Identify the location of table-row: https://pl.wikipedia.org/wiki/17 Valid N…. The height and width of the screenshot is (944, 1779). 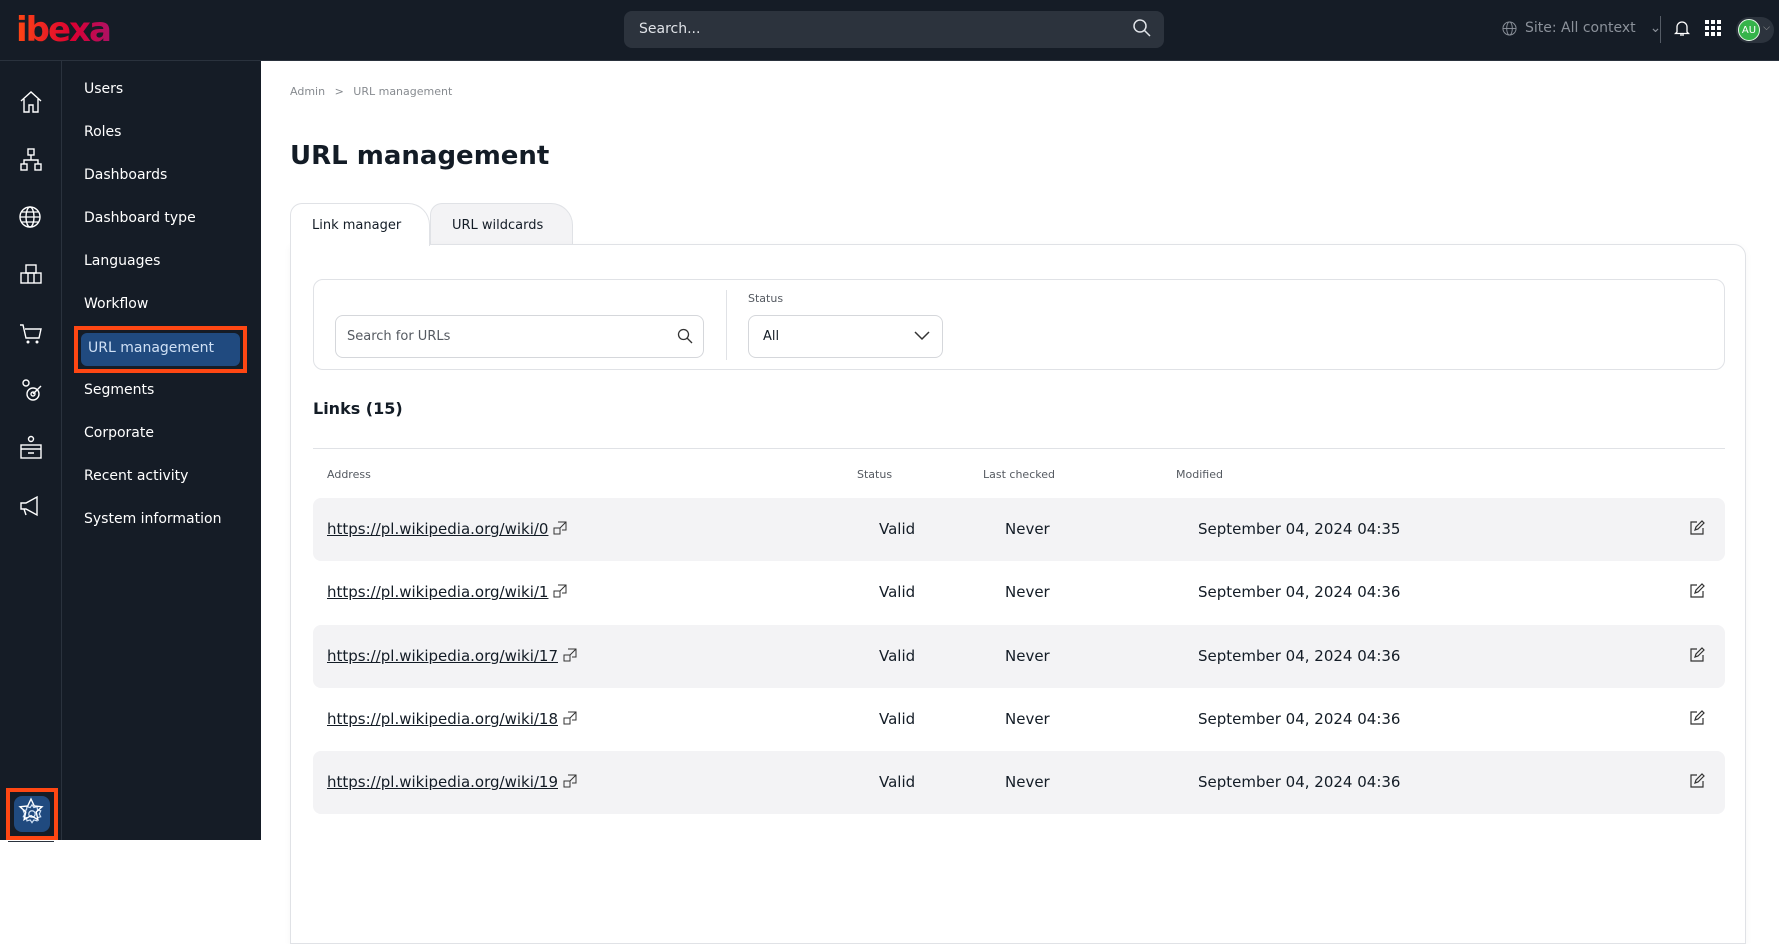
(1019, 656).